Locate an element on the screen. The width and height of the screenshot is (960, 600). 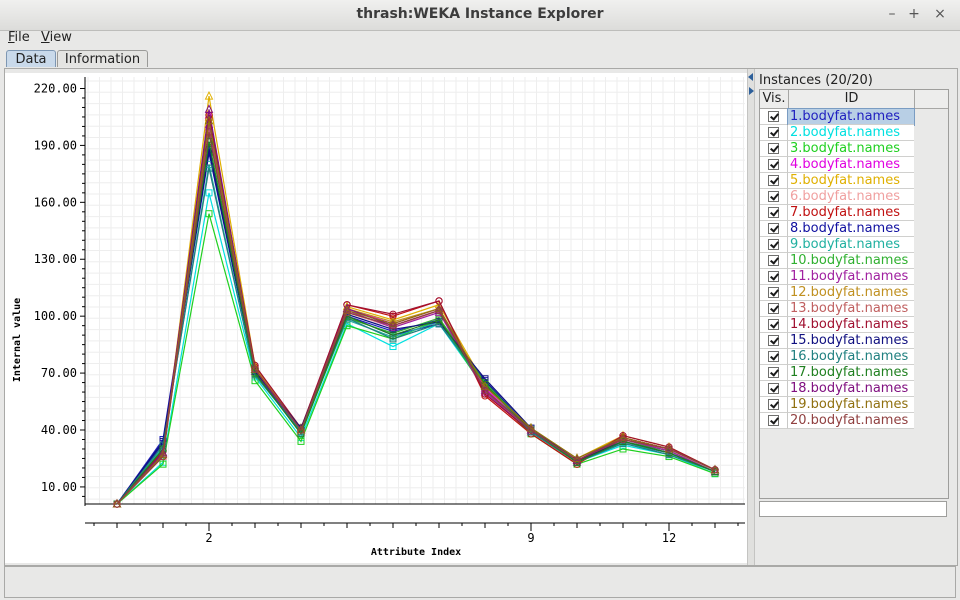
table-row: 2.bodyfat.names is located at coordinates (837, 133).